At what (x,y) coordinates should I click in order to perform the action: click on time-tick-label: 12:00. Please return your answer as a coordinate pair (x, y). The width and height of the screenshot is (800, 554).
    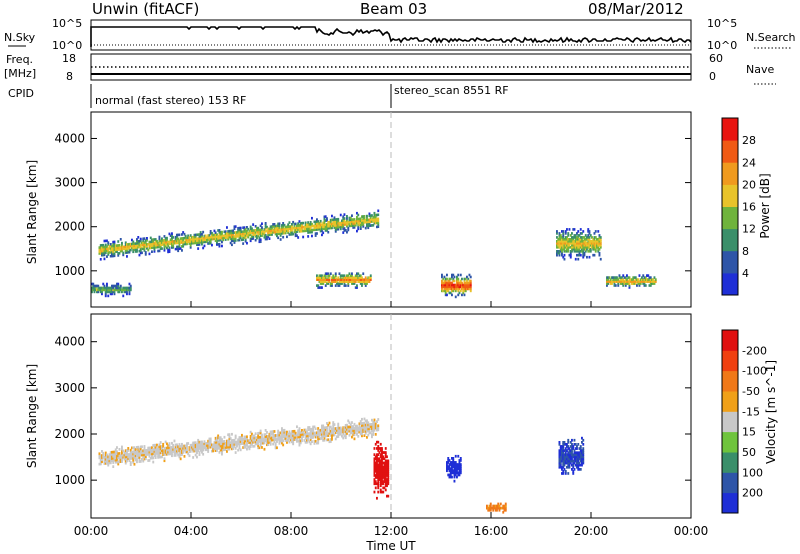
    Looking at the image, I should click on (391, 531).